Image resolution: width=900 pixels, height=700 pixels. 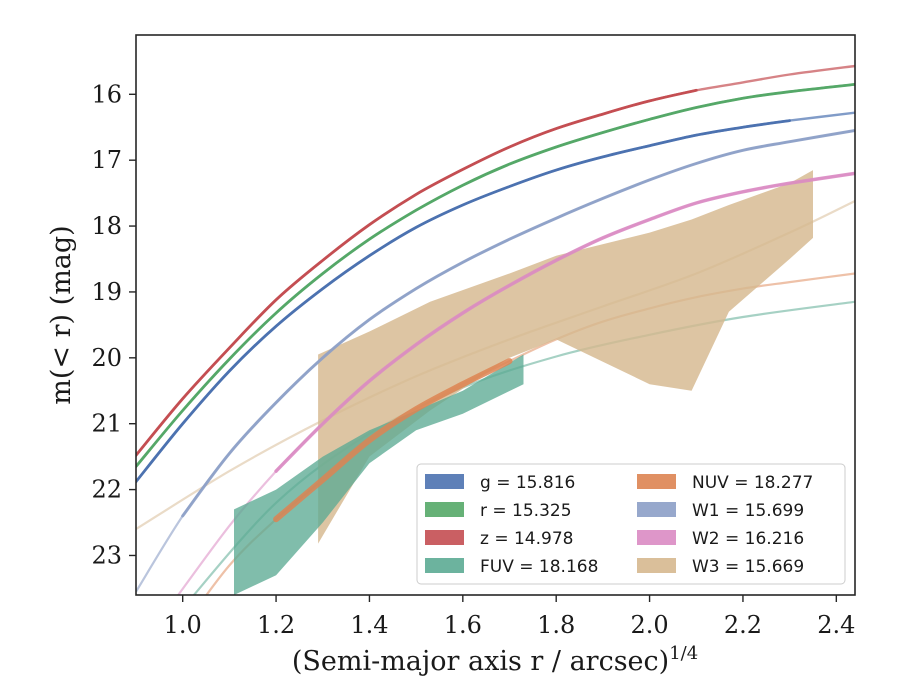 I want to click on legend-swatch-w1, so click(x=656, y=509).